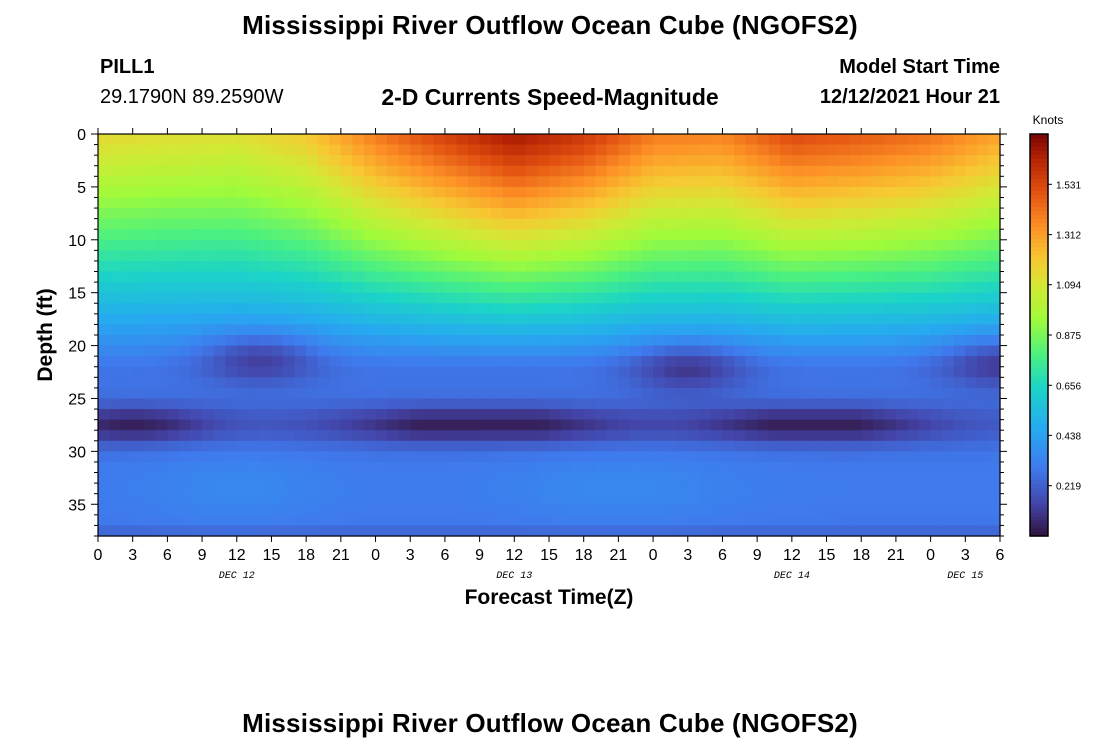 The width and height of the screenshot is (1100, 750). Describe the element at coordinates (930, 555) in the screenshot. I see `x-tick-label: 0` at that location.